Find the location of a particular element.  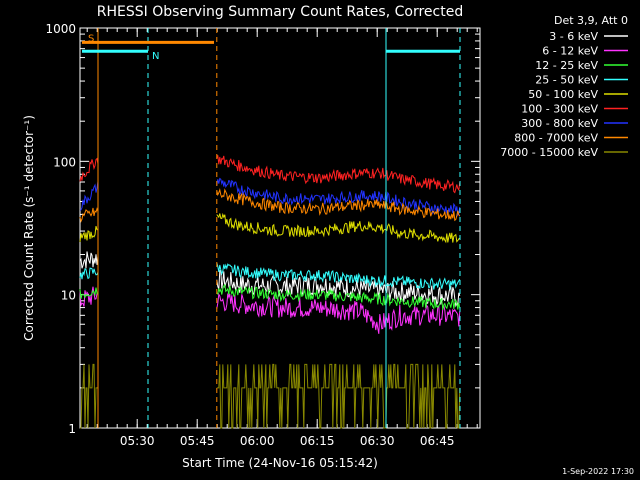

legend-header: Det 3,9, Att 0 is located at coordinates (591, 20).